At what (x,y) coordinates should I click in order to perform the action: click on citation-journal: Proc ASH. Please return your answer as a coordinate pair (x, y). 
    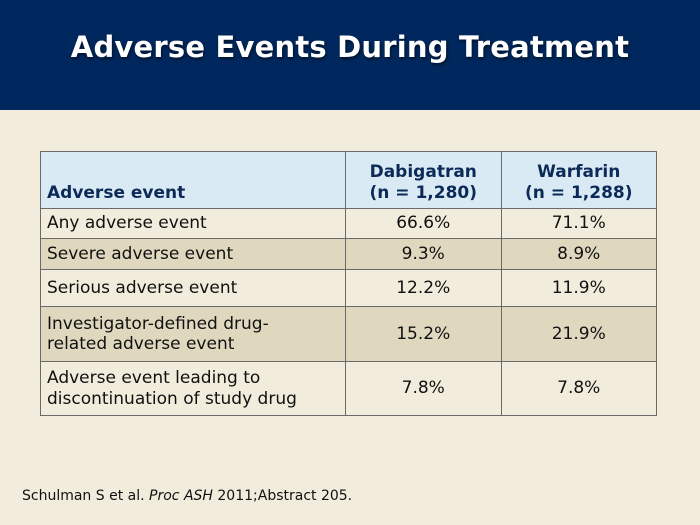
    Looking at the image, I should click on (181, 496).